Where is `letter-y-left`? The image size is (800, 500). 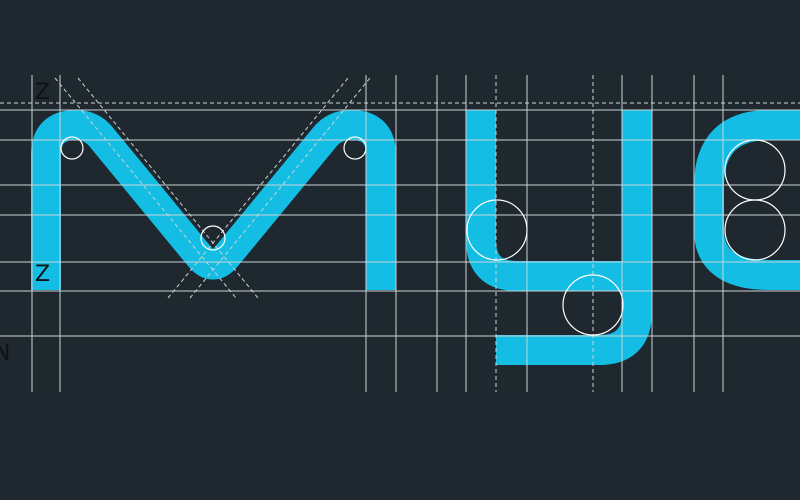 letter-y-left is located at coordinates (551, 200).